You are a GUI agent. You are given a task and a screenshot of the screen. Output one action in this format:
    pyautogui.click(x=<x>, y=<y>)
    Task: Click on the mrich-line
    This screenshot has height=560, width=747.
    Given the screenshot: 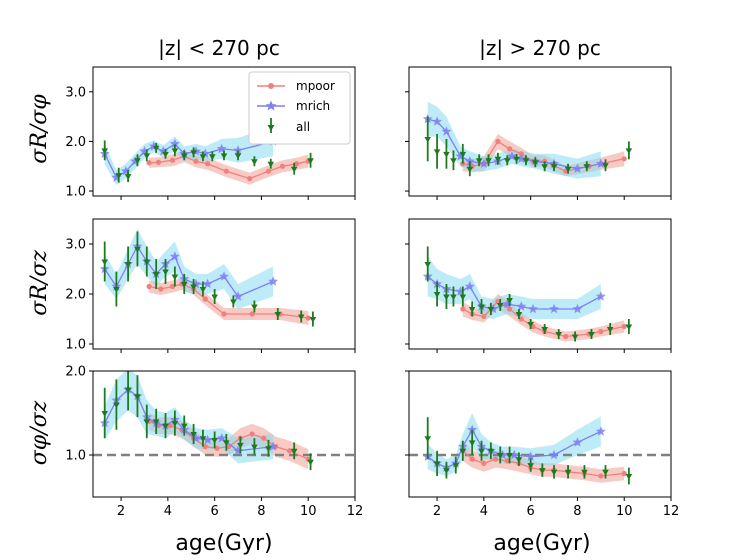 What is the action you would take?
    pyautogui.click(x=189, y=271)
    